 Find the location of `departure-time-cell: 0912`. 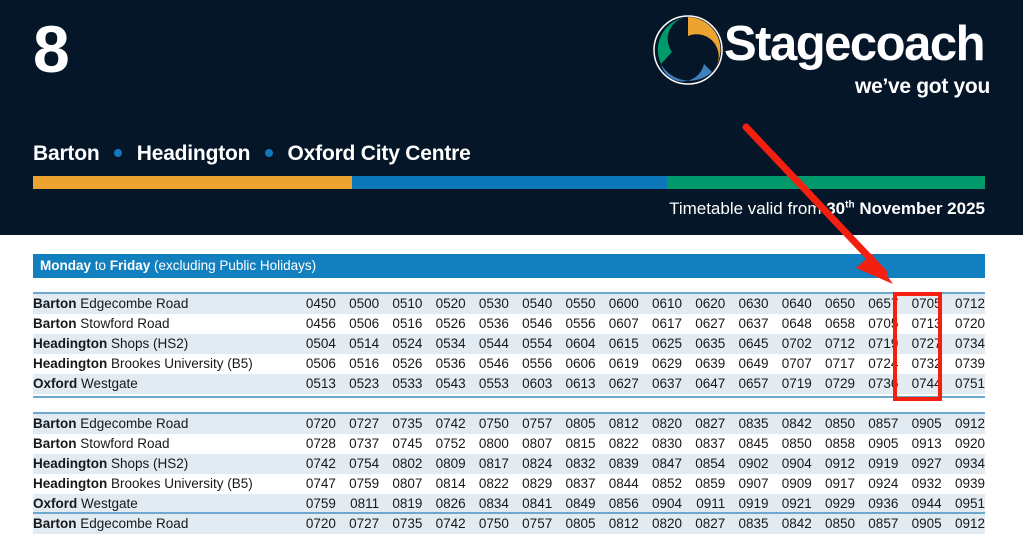

departure-time-cell: 0912 is located at coordinates (840, 463).